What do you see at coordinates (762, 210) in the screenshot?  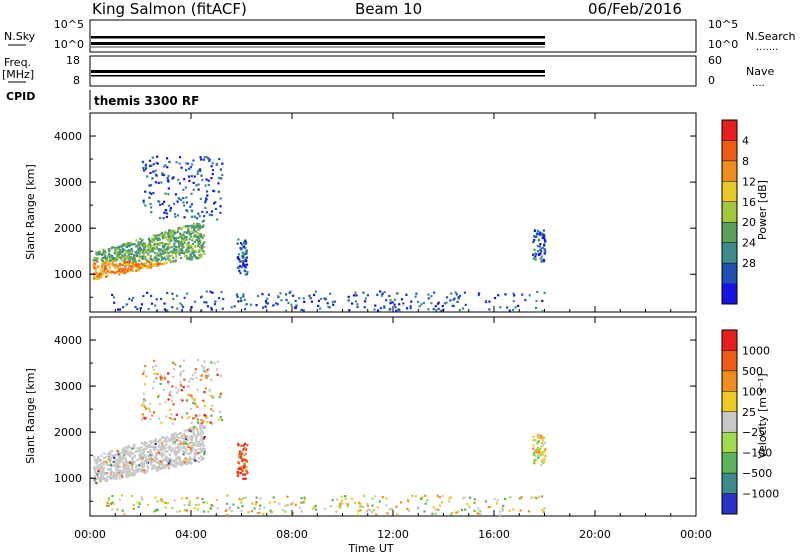 I see `power-colorbar-label: Power [dB]` at bounding box center [762, 210].